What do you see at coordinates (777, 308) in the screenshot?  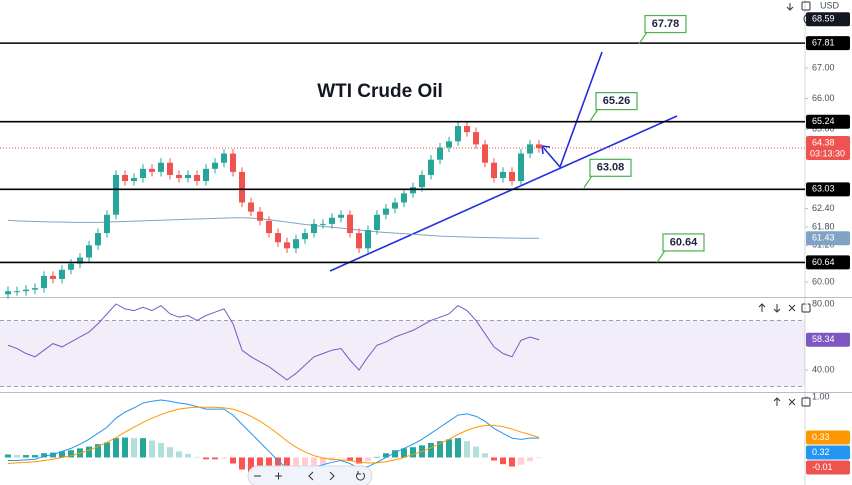 I see `move-down-button` at bounding box center [777, 308].